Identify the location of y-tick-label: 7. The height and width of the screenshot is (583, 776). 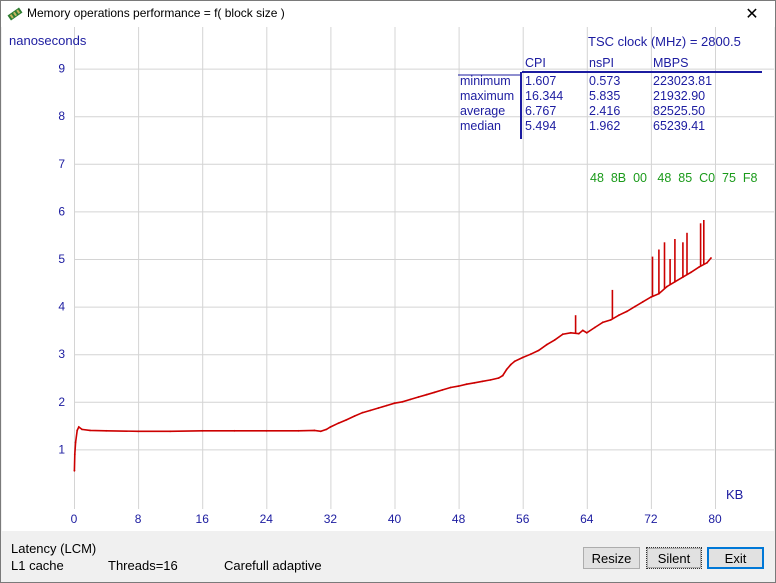
(61, 164).